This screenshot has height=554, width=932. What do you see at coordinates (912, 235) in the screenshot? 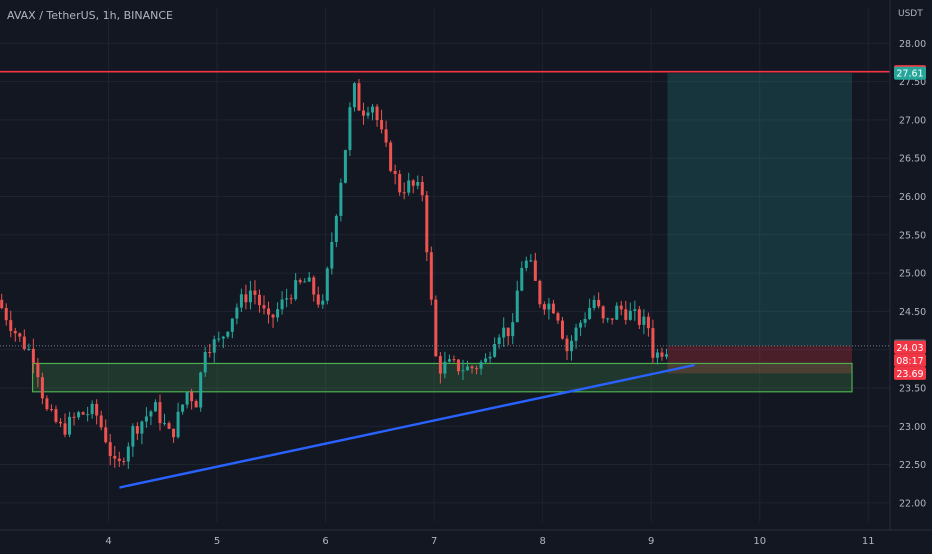
I see `y-tick-label: 25.50` at bounding box center [912, 235].